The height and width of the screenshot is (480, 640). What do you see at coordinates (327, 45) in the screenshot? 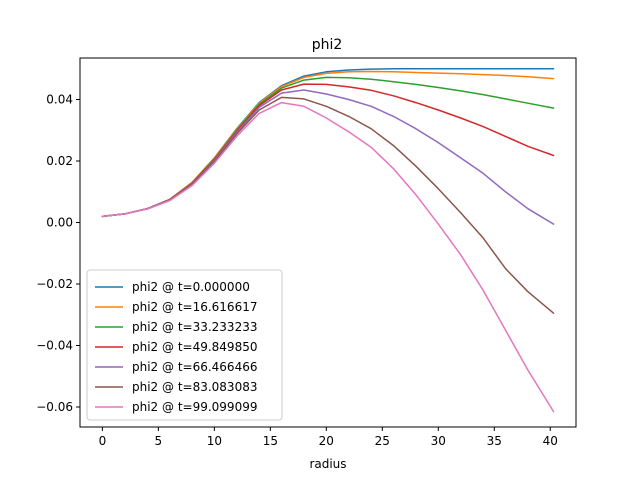
I see `chart-title: phi2` at bounding box center [327, 45].